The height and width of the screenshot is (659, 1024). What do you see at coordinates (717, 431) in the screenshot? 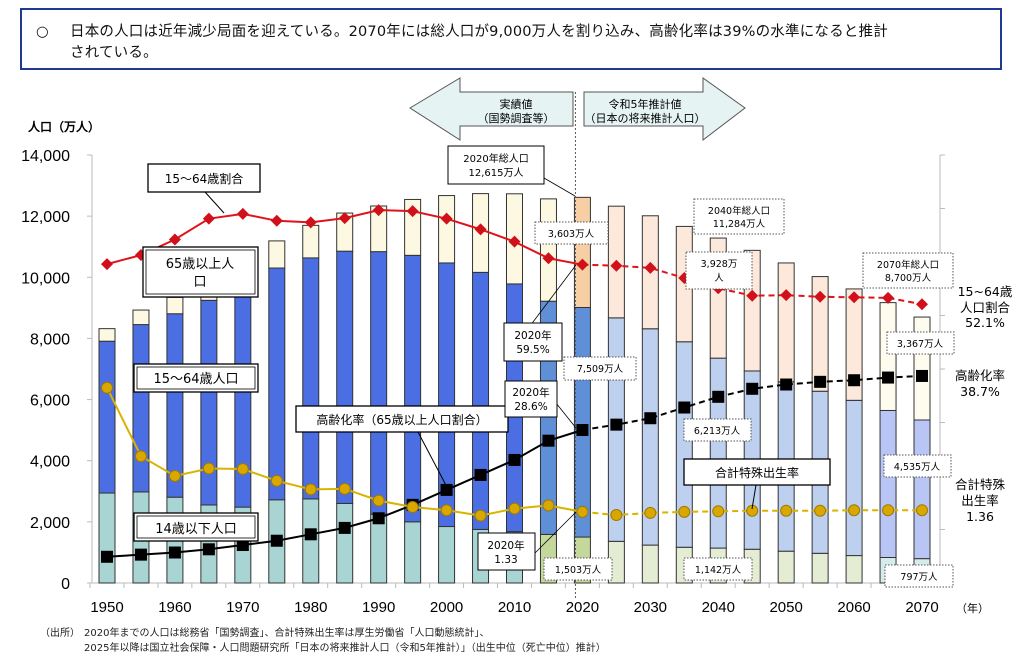
I see `working-2040-value: 6,213万人` at bounding box center [717, 431].